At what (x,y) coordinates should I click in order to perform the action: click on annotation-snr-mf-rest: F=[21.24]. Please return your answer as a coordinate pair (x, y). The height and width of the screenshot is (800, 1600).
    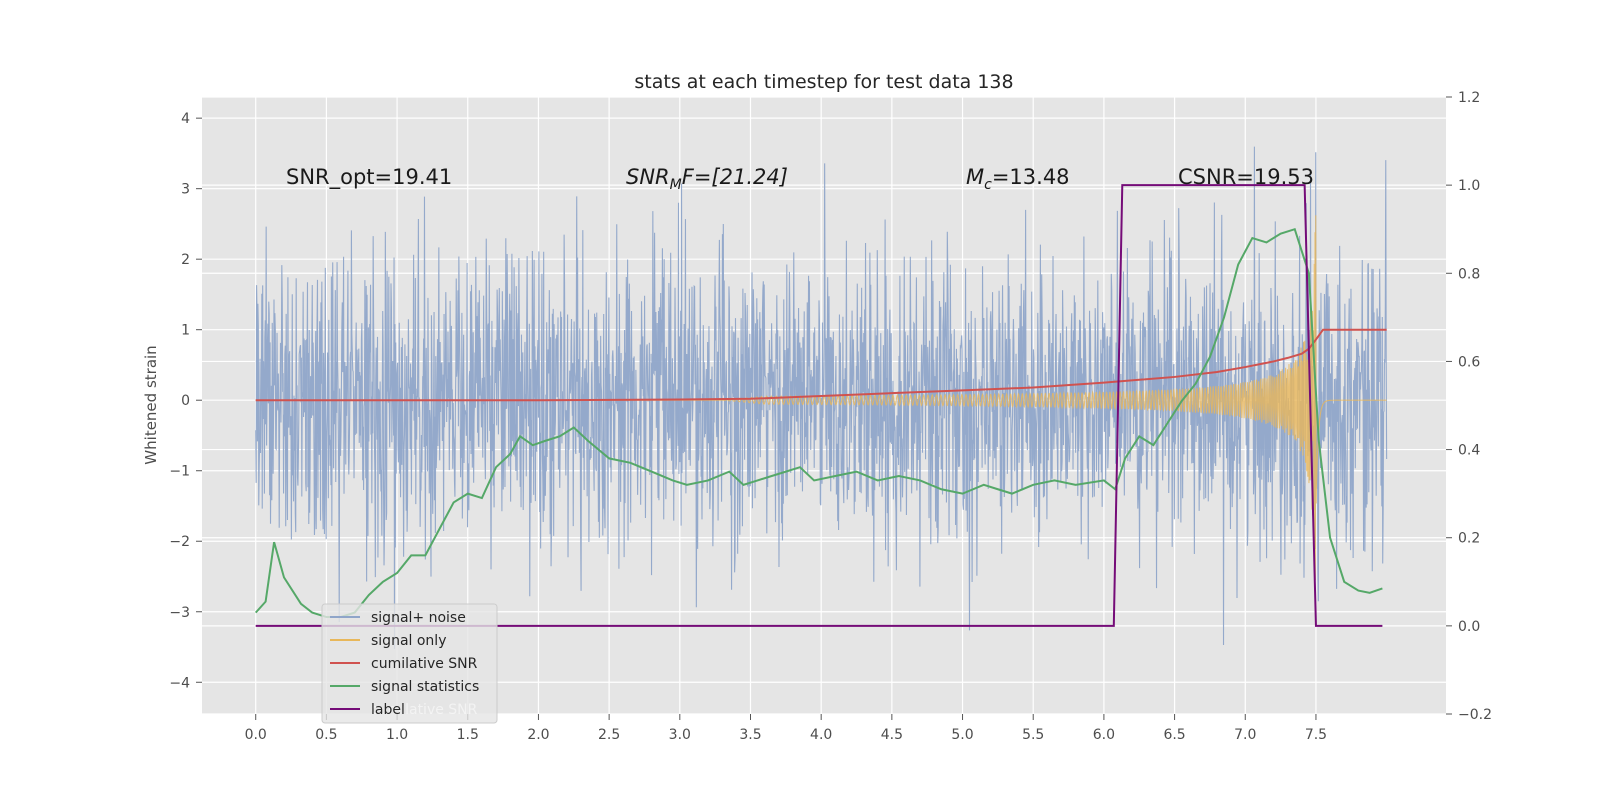
    Looking at the image, I should click on (735, 177).